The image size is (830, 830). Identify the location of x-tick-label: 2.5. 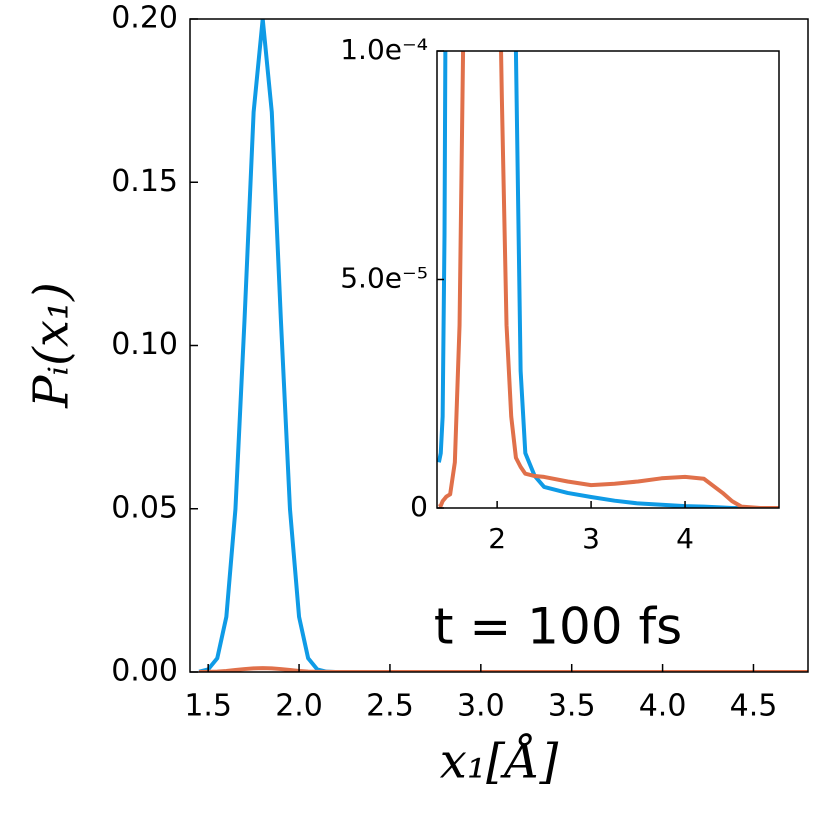
(390, 706).